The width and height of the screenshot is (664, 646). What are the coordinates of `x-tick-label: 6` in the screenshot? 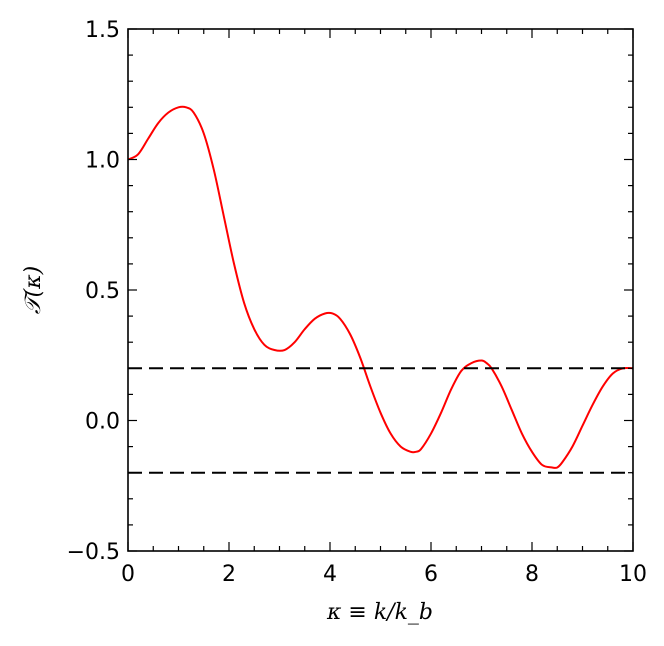 It's located at (431, 574).